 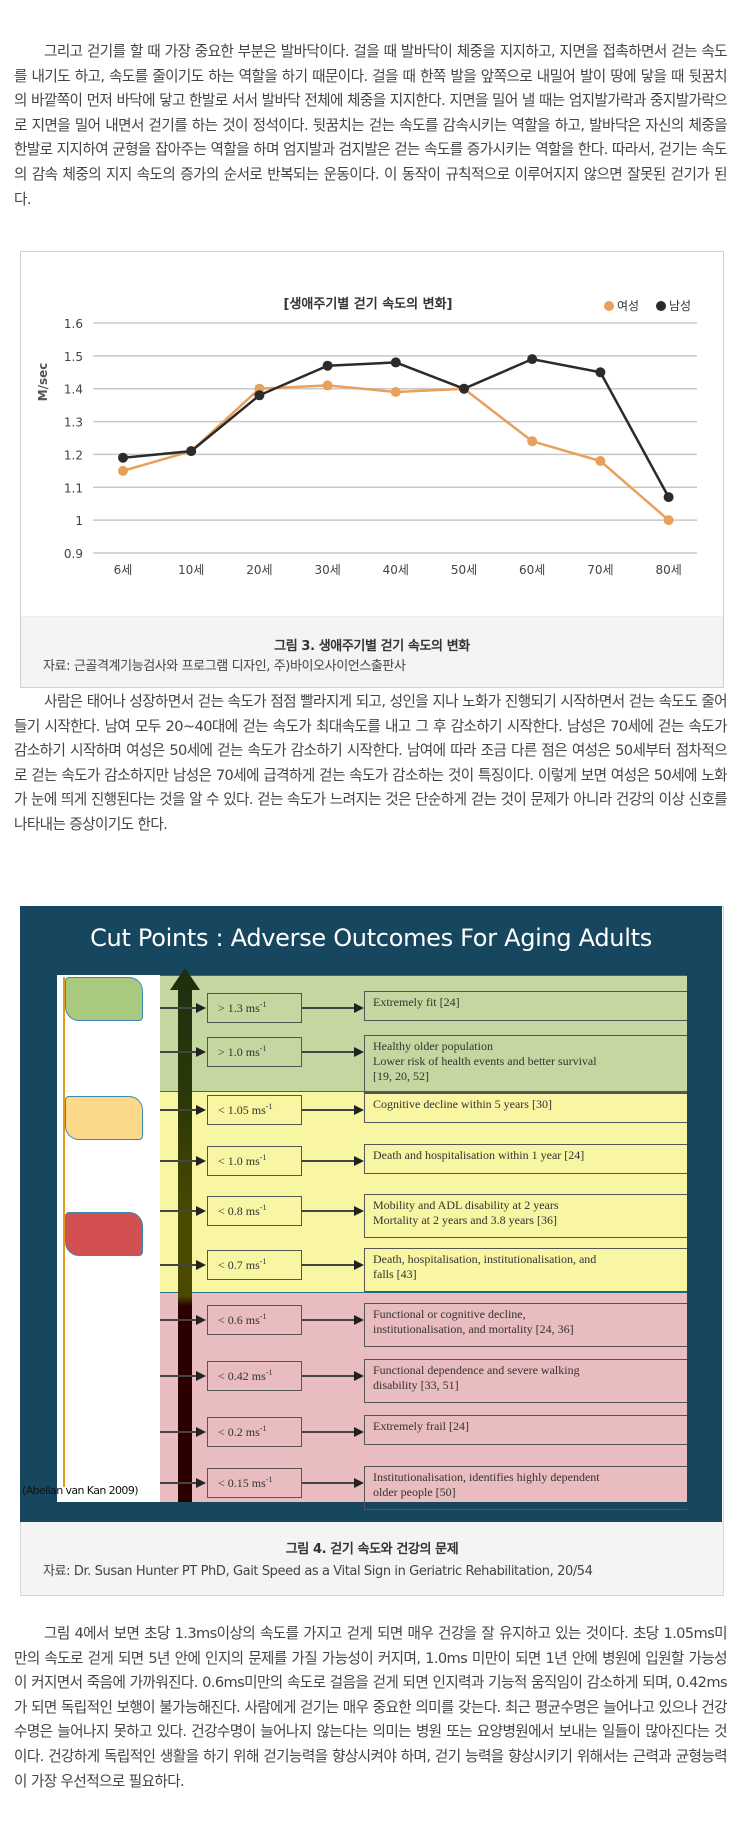 I want to click on x-tick-label: 10세, so click(x=191, y=570).